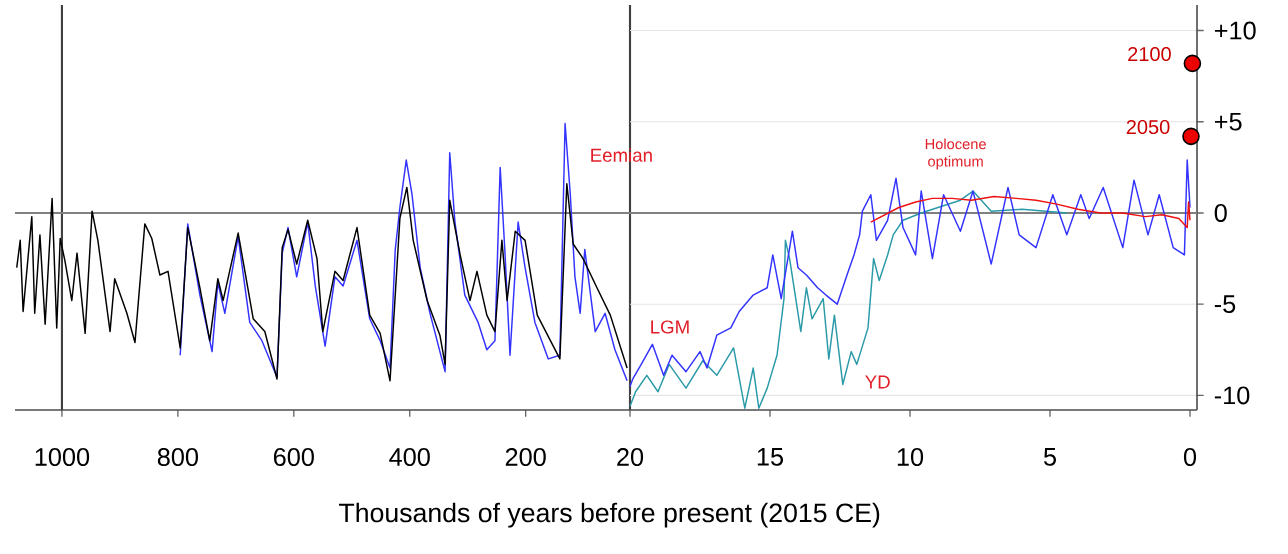 The image size is (1288, 554). Describe the element at coordinates (770, 457) in the screenshot. I see `x-tick-label: 15` at that location.